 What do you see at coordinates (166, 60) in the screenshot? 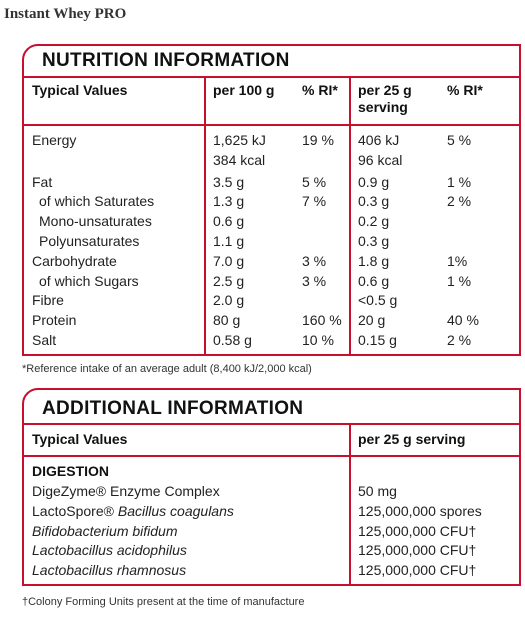
I see `section-title: NUTRITION INFORMATION` at bounding box center [166, 60].